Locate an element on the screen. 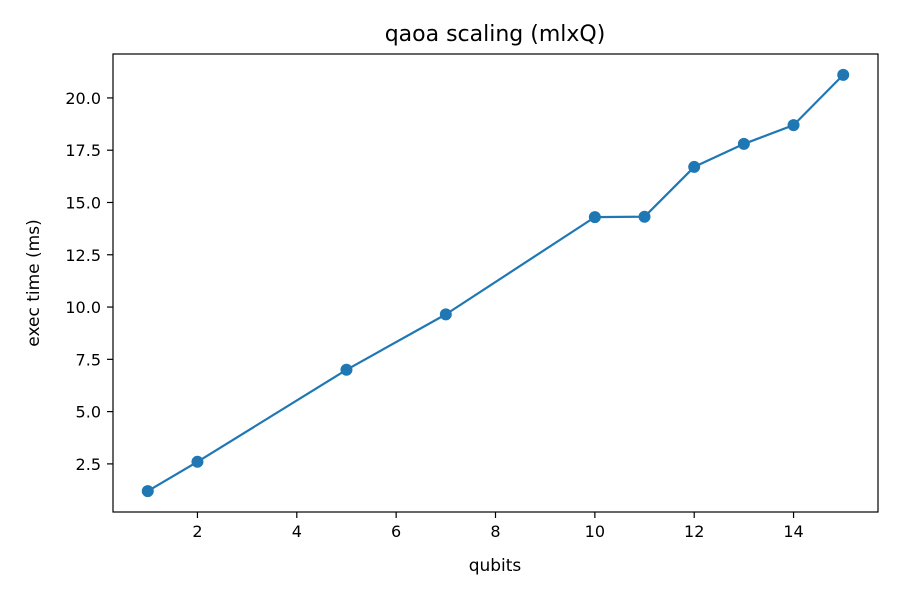 The image size is (900, 600). y-tick-label: 15.0 is located at coordinates (83, 202).